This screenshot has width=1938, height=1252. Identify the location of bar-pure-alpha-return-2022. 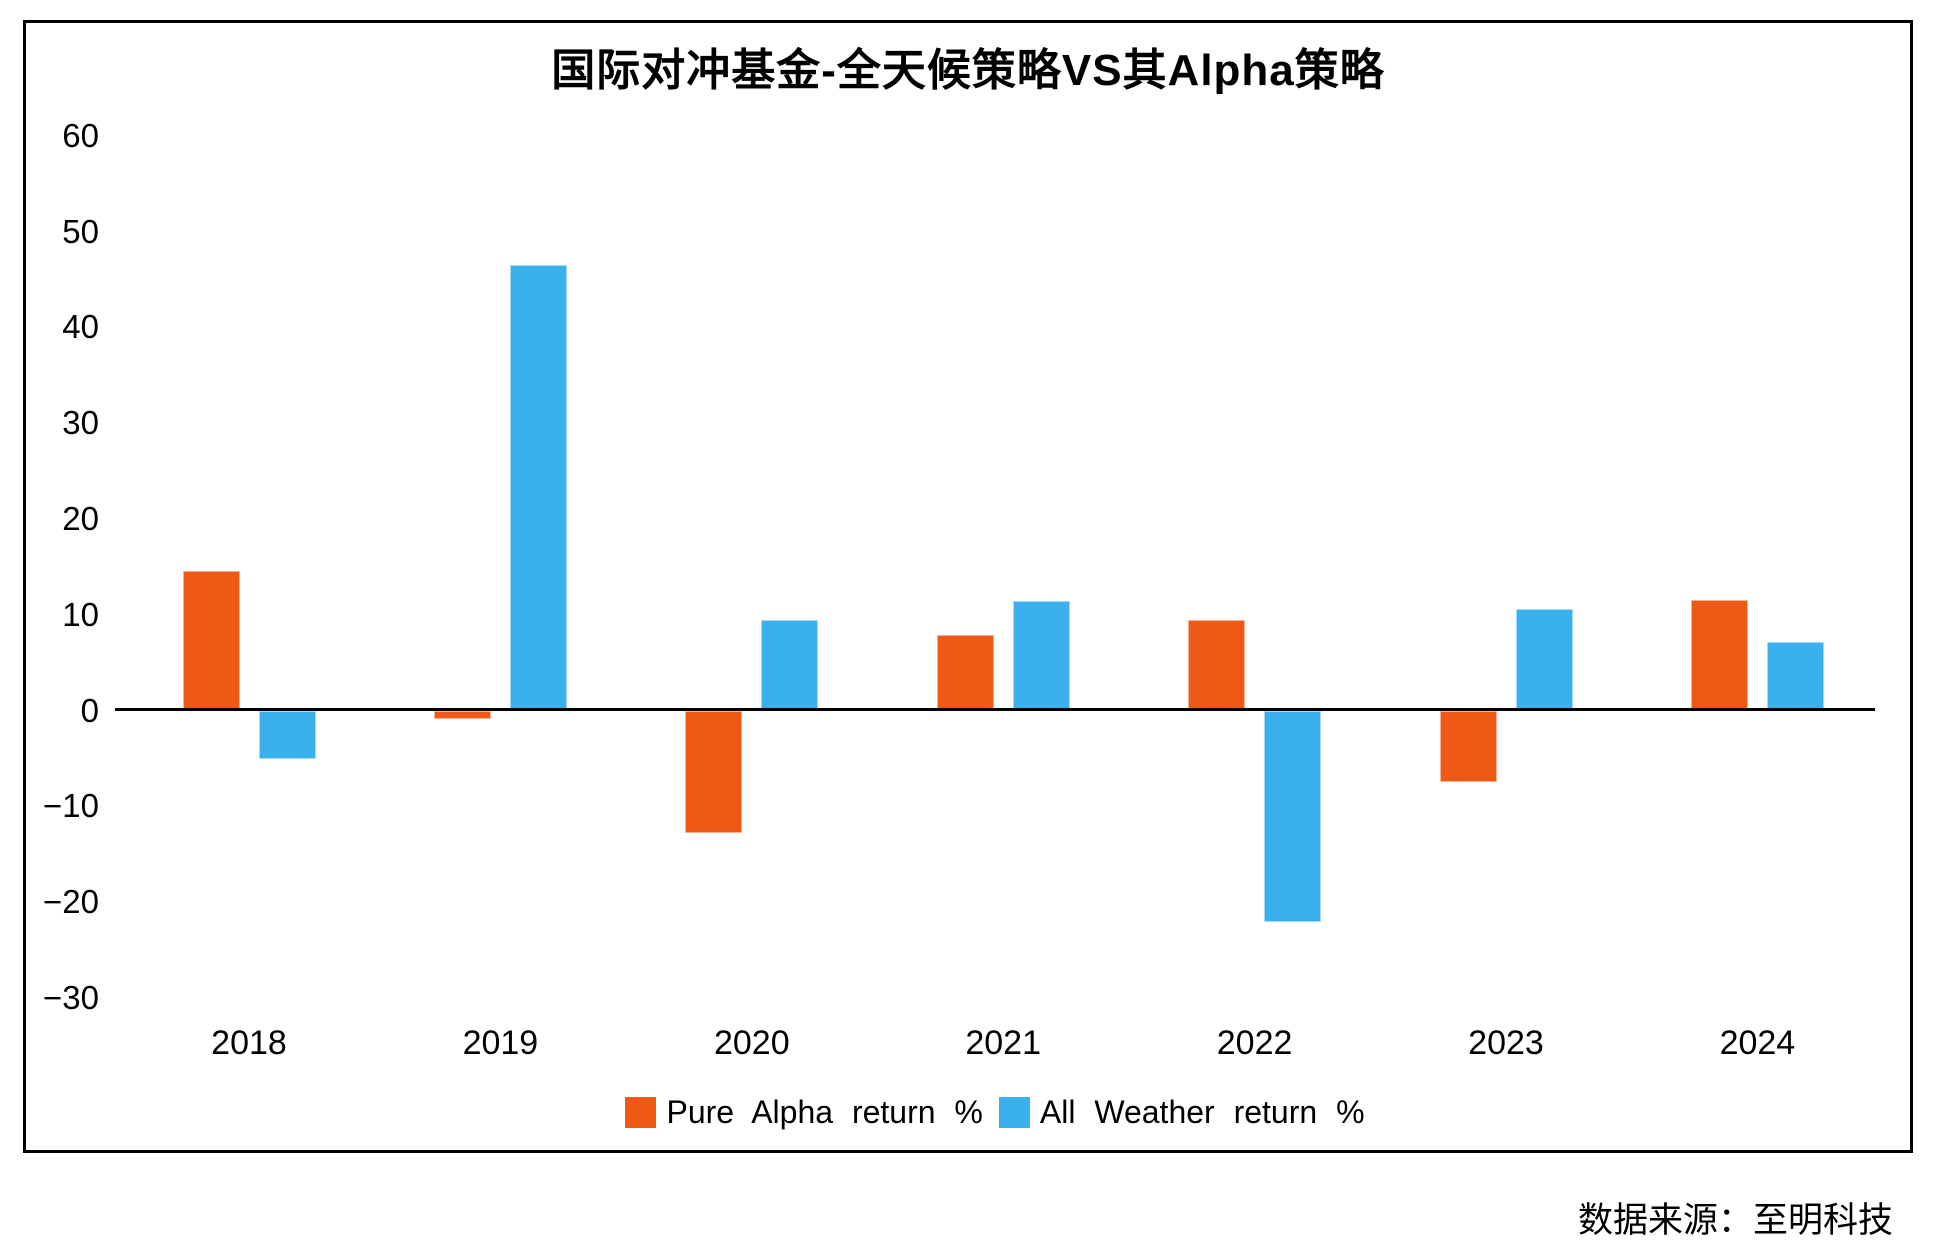
(1217, 664).